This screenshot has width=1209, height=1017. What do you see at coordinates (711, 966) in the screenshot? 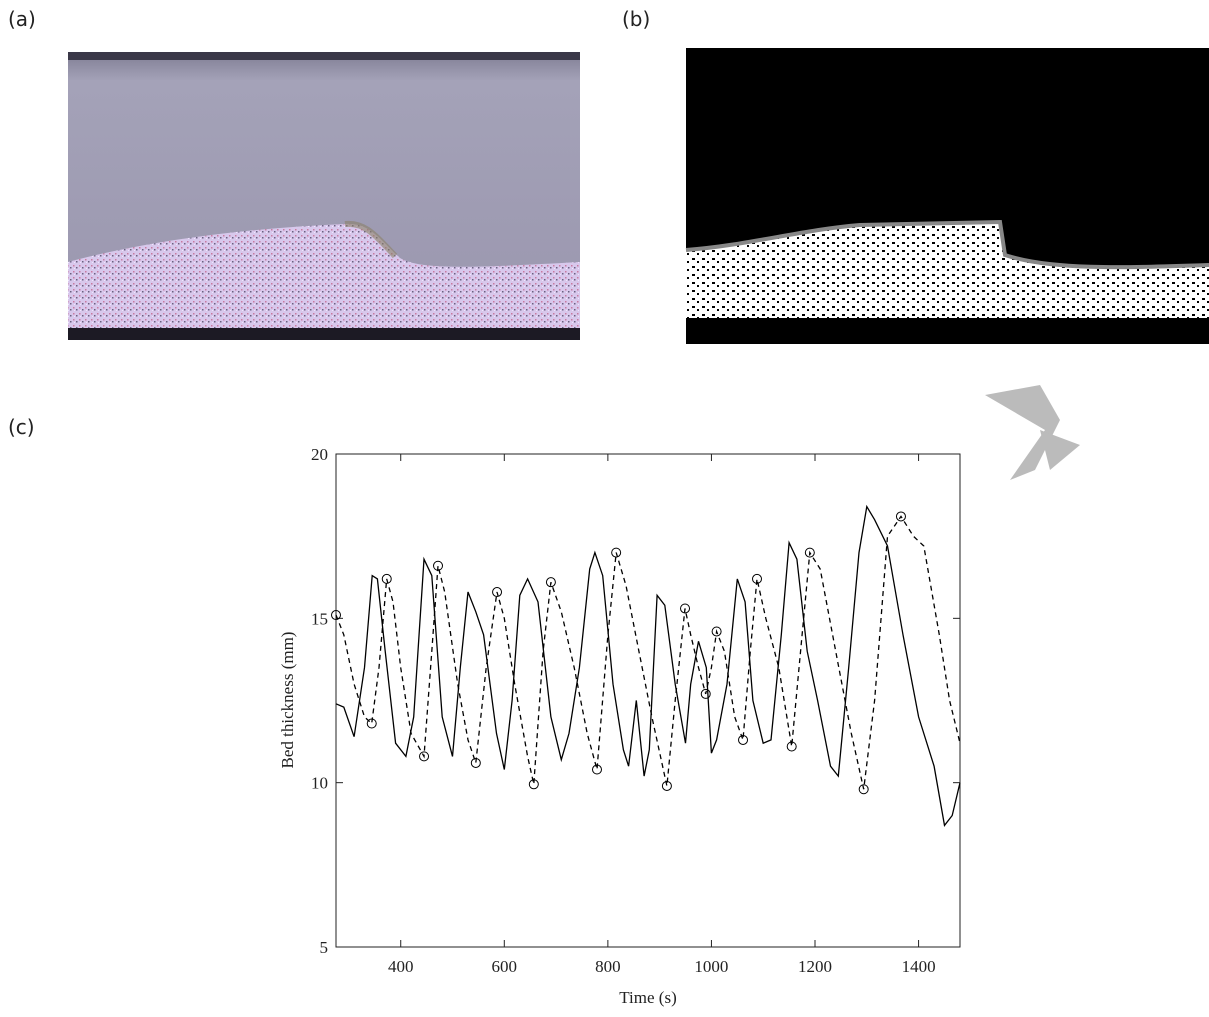
I see `x-tick-label: 1000` at bounding box center [711, 966].